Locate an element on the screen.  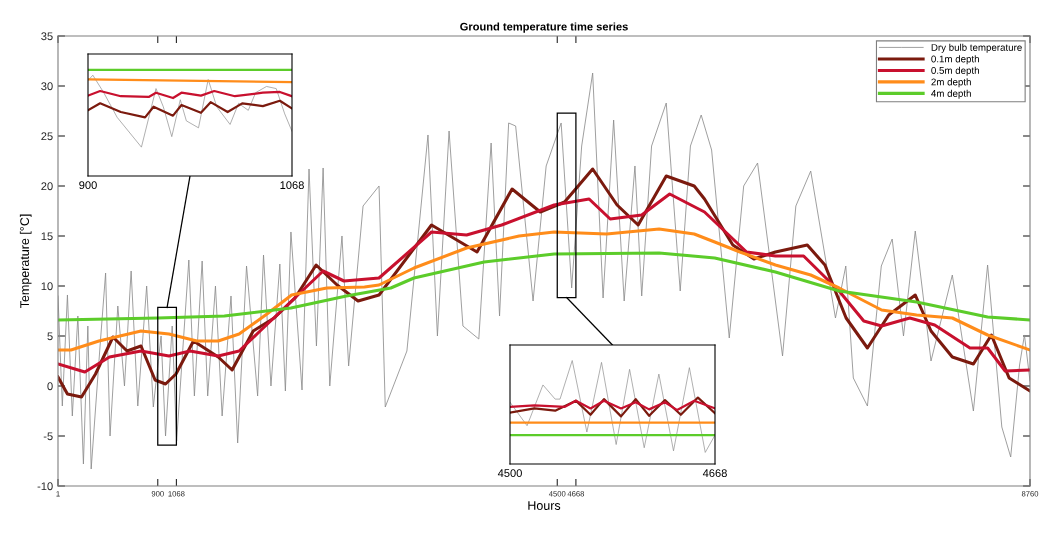
chart-title: Ground temperature time series is located at coordinates (544, 27).